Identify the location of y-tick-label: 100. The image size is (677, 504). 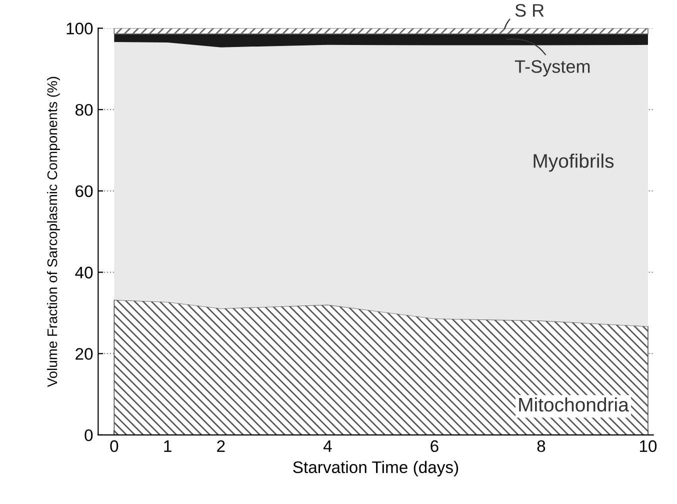
(79, 28).